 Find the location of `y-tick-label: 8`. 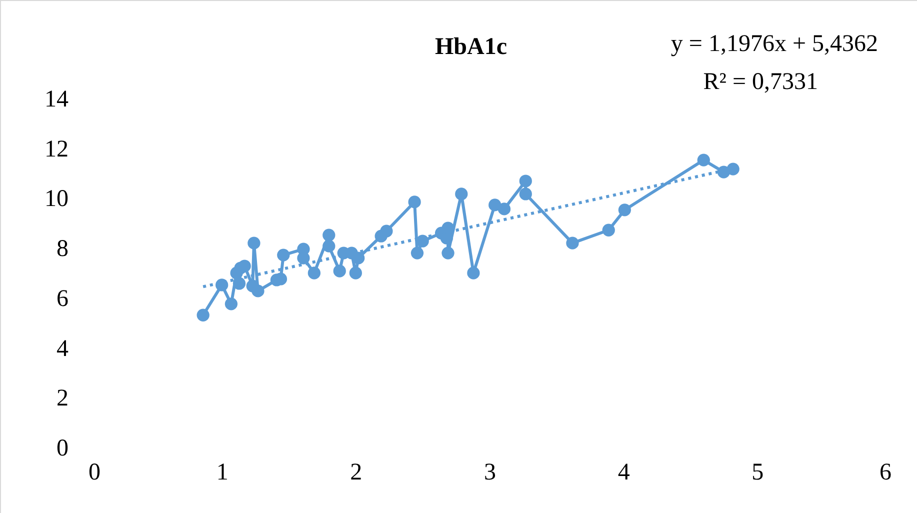

y-tick-label: 8 is located at coordinates (62, 249).